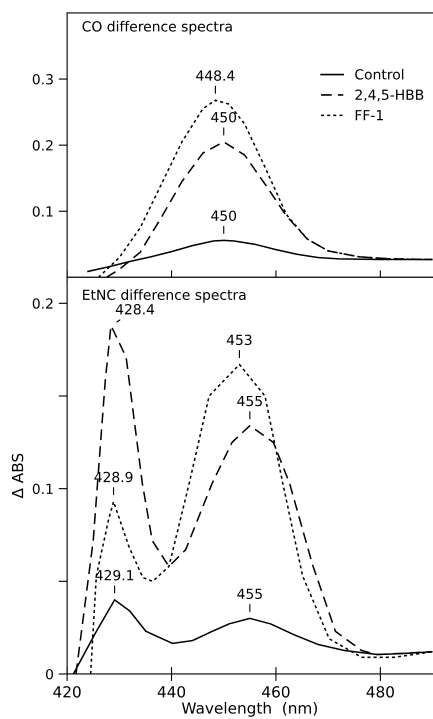 The height and width of the screenshot is (719, 433). I want to click on y-tick-label: 0, so click(49, 674).